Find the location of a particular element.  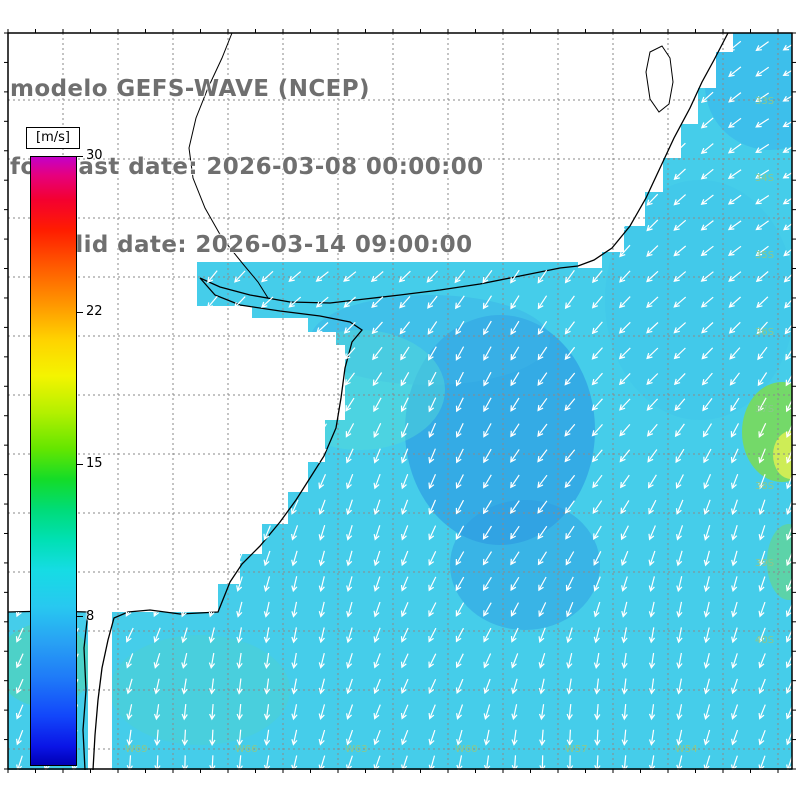

latitude-label: 36S is located at coordinates (764, 332).